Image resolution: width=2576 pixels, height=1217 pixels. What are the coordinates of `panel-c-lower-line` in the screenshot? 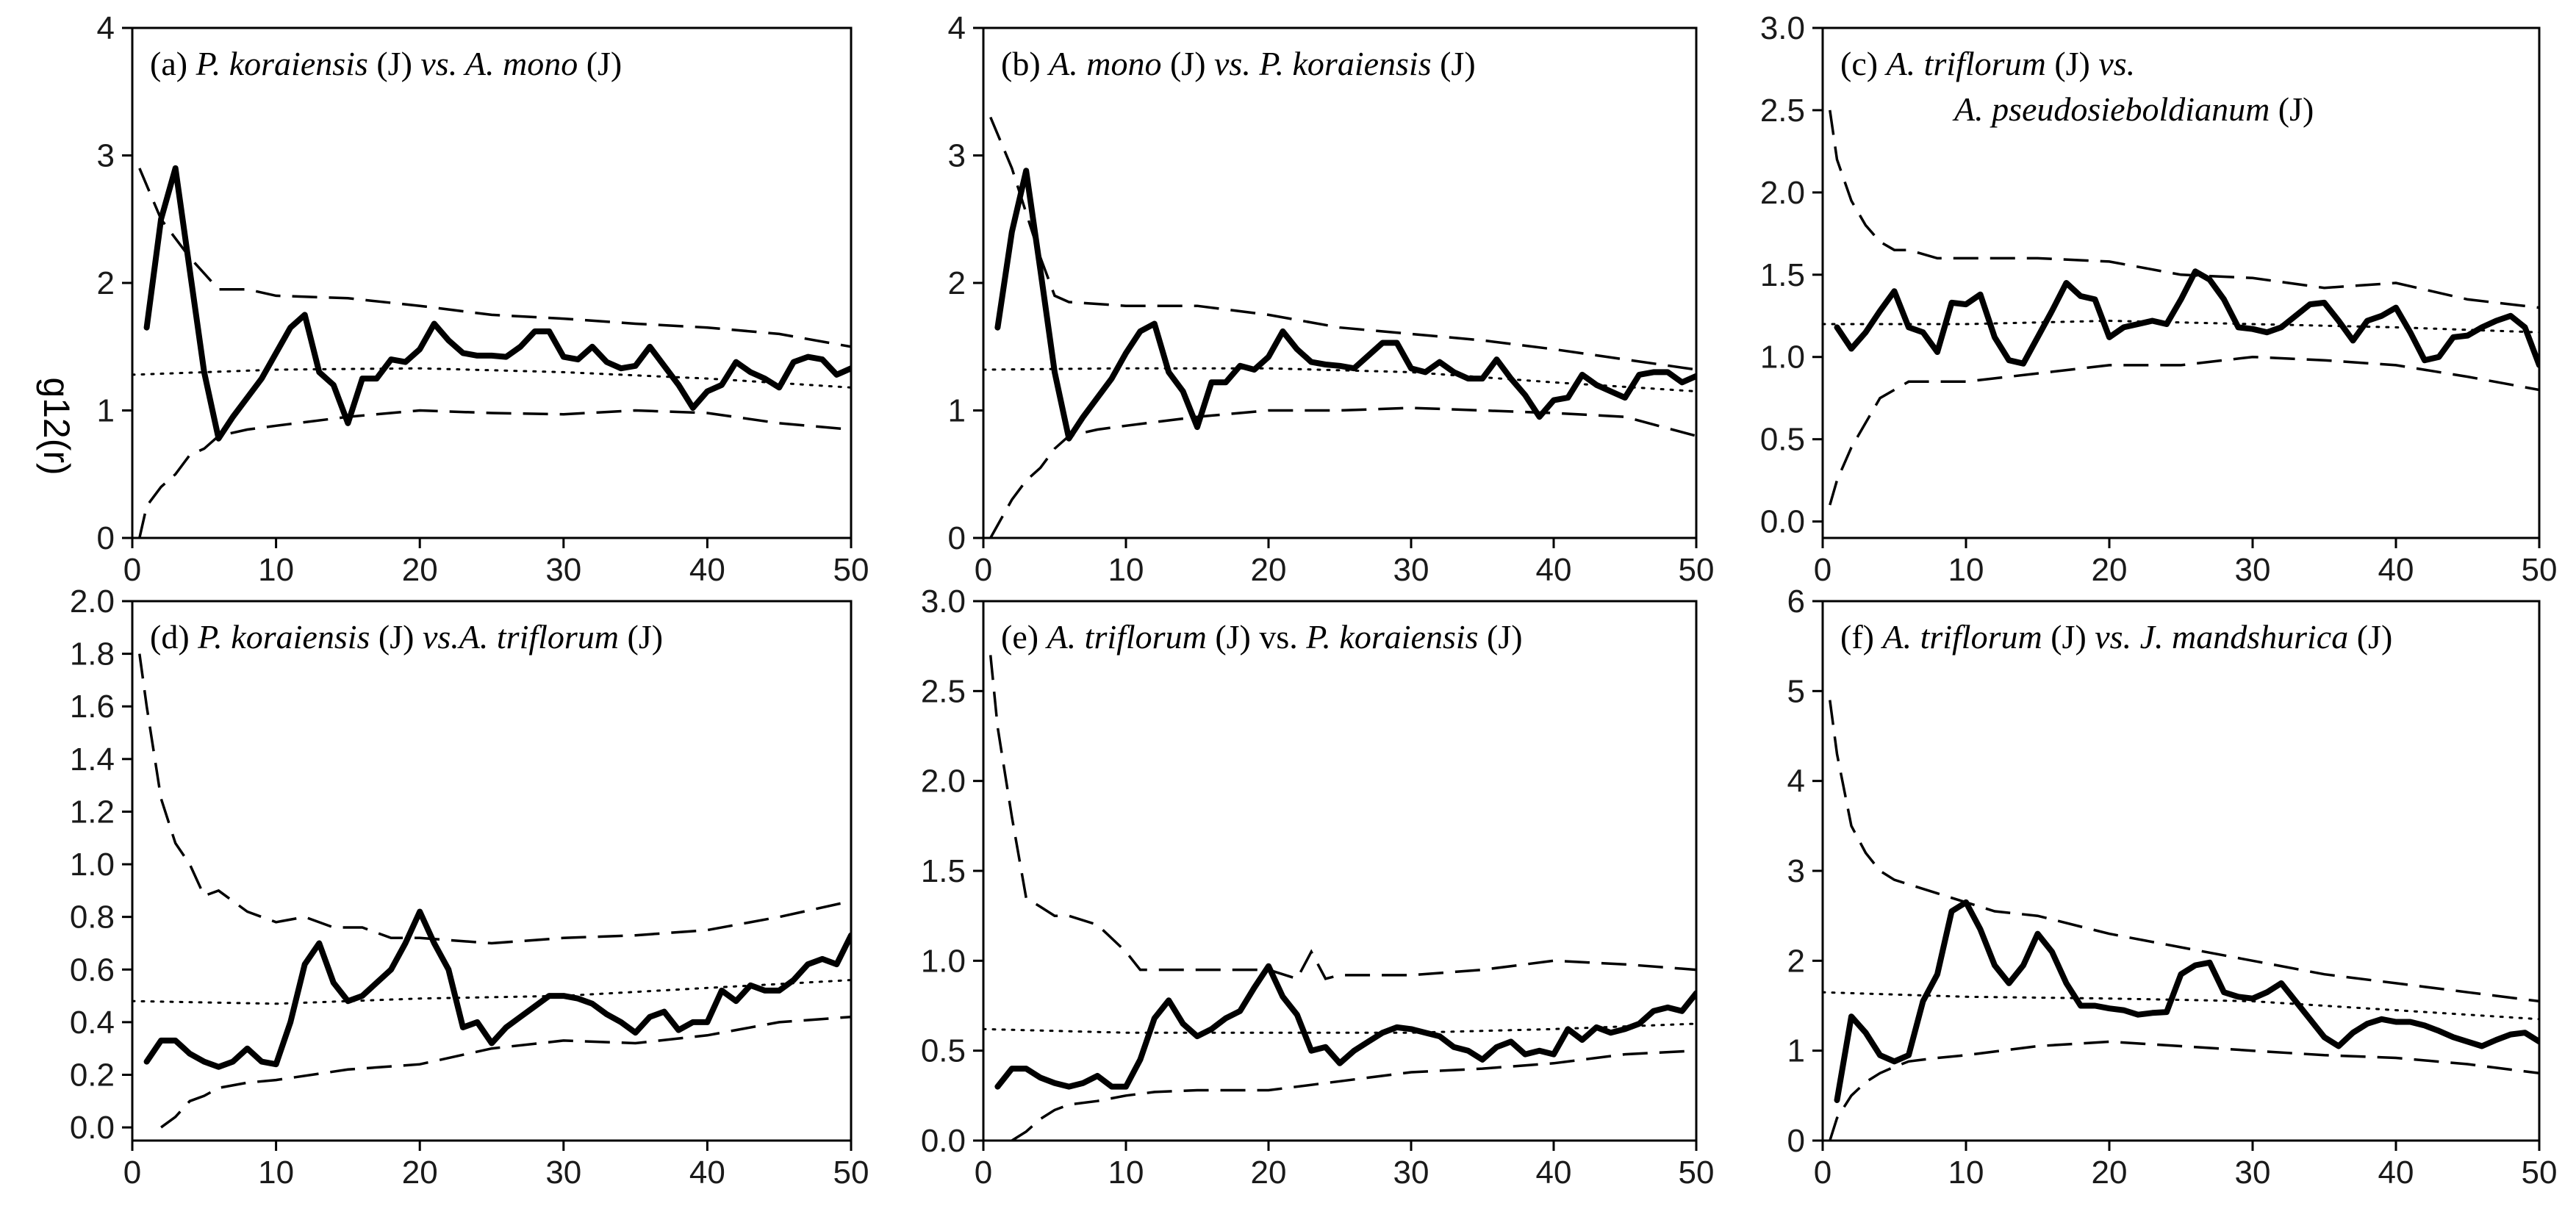 It's located at (2184, 431).